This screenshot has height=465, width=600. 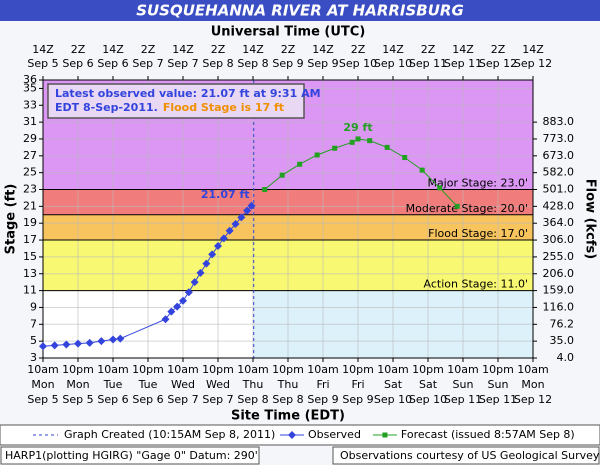 What do you see at coordinates (183, 384) in the screenshot?
I see `x-tick-label: Wed` at bounding box center [183, 384].